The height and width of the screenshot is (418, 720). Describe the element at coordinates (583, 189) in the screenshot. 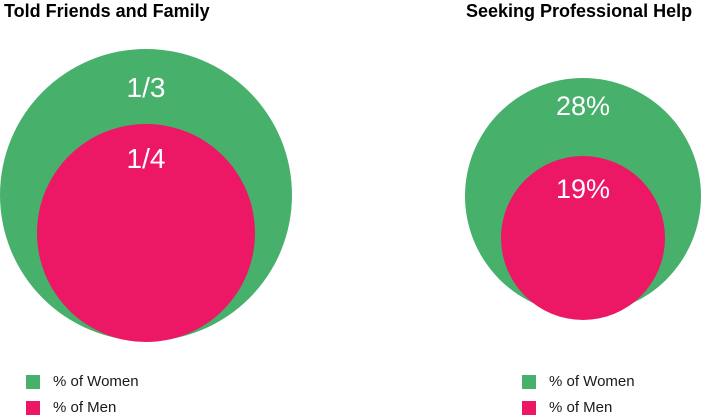

I see `data-label-men-professional-help: 19%` at that location.